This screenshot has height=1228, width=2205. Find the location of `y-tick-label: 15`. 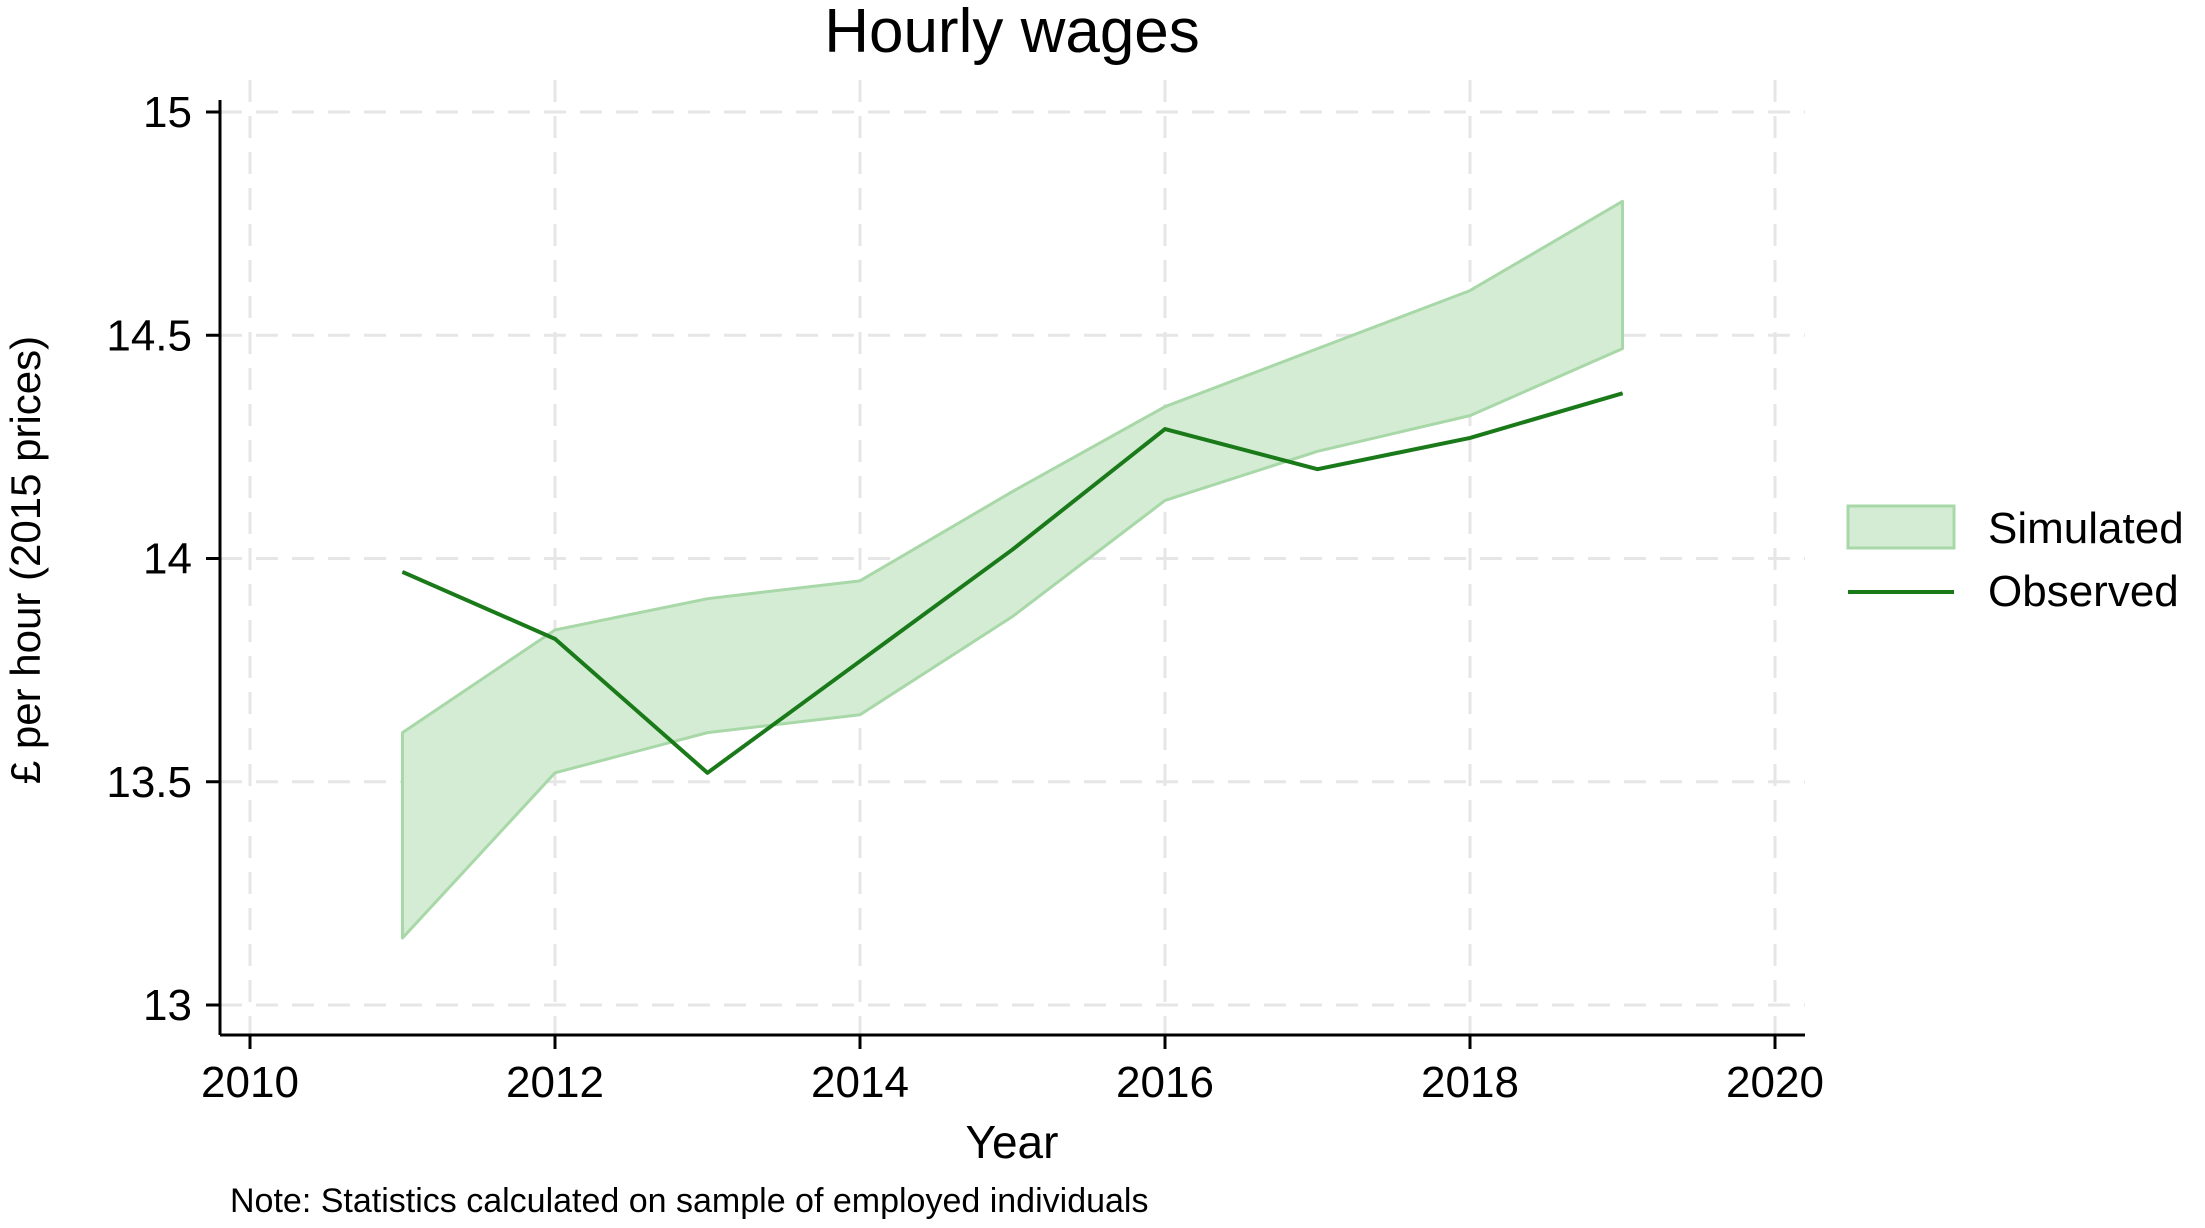

y-tick-label: 15 is located at coordinates (167, 112).